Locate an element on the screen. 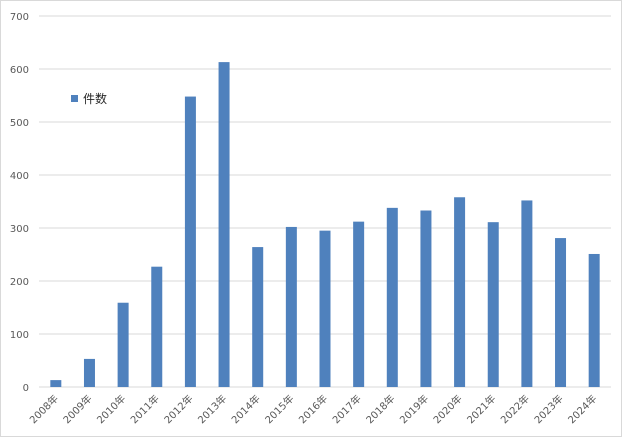 Image resolution: width=622 pixels, height=440 pixels. x-tick-label: 2023年 is located at coordinates (548, 409).